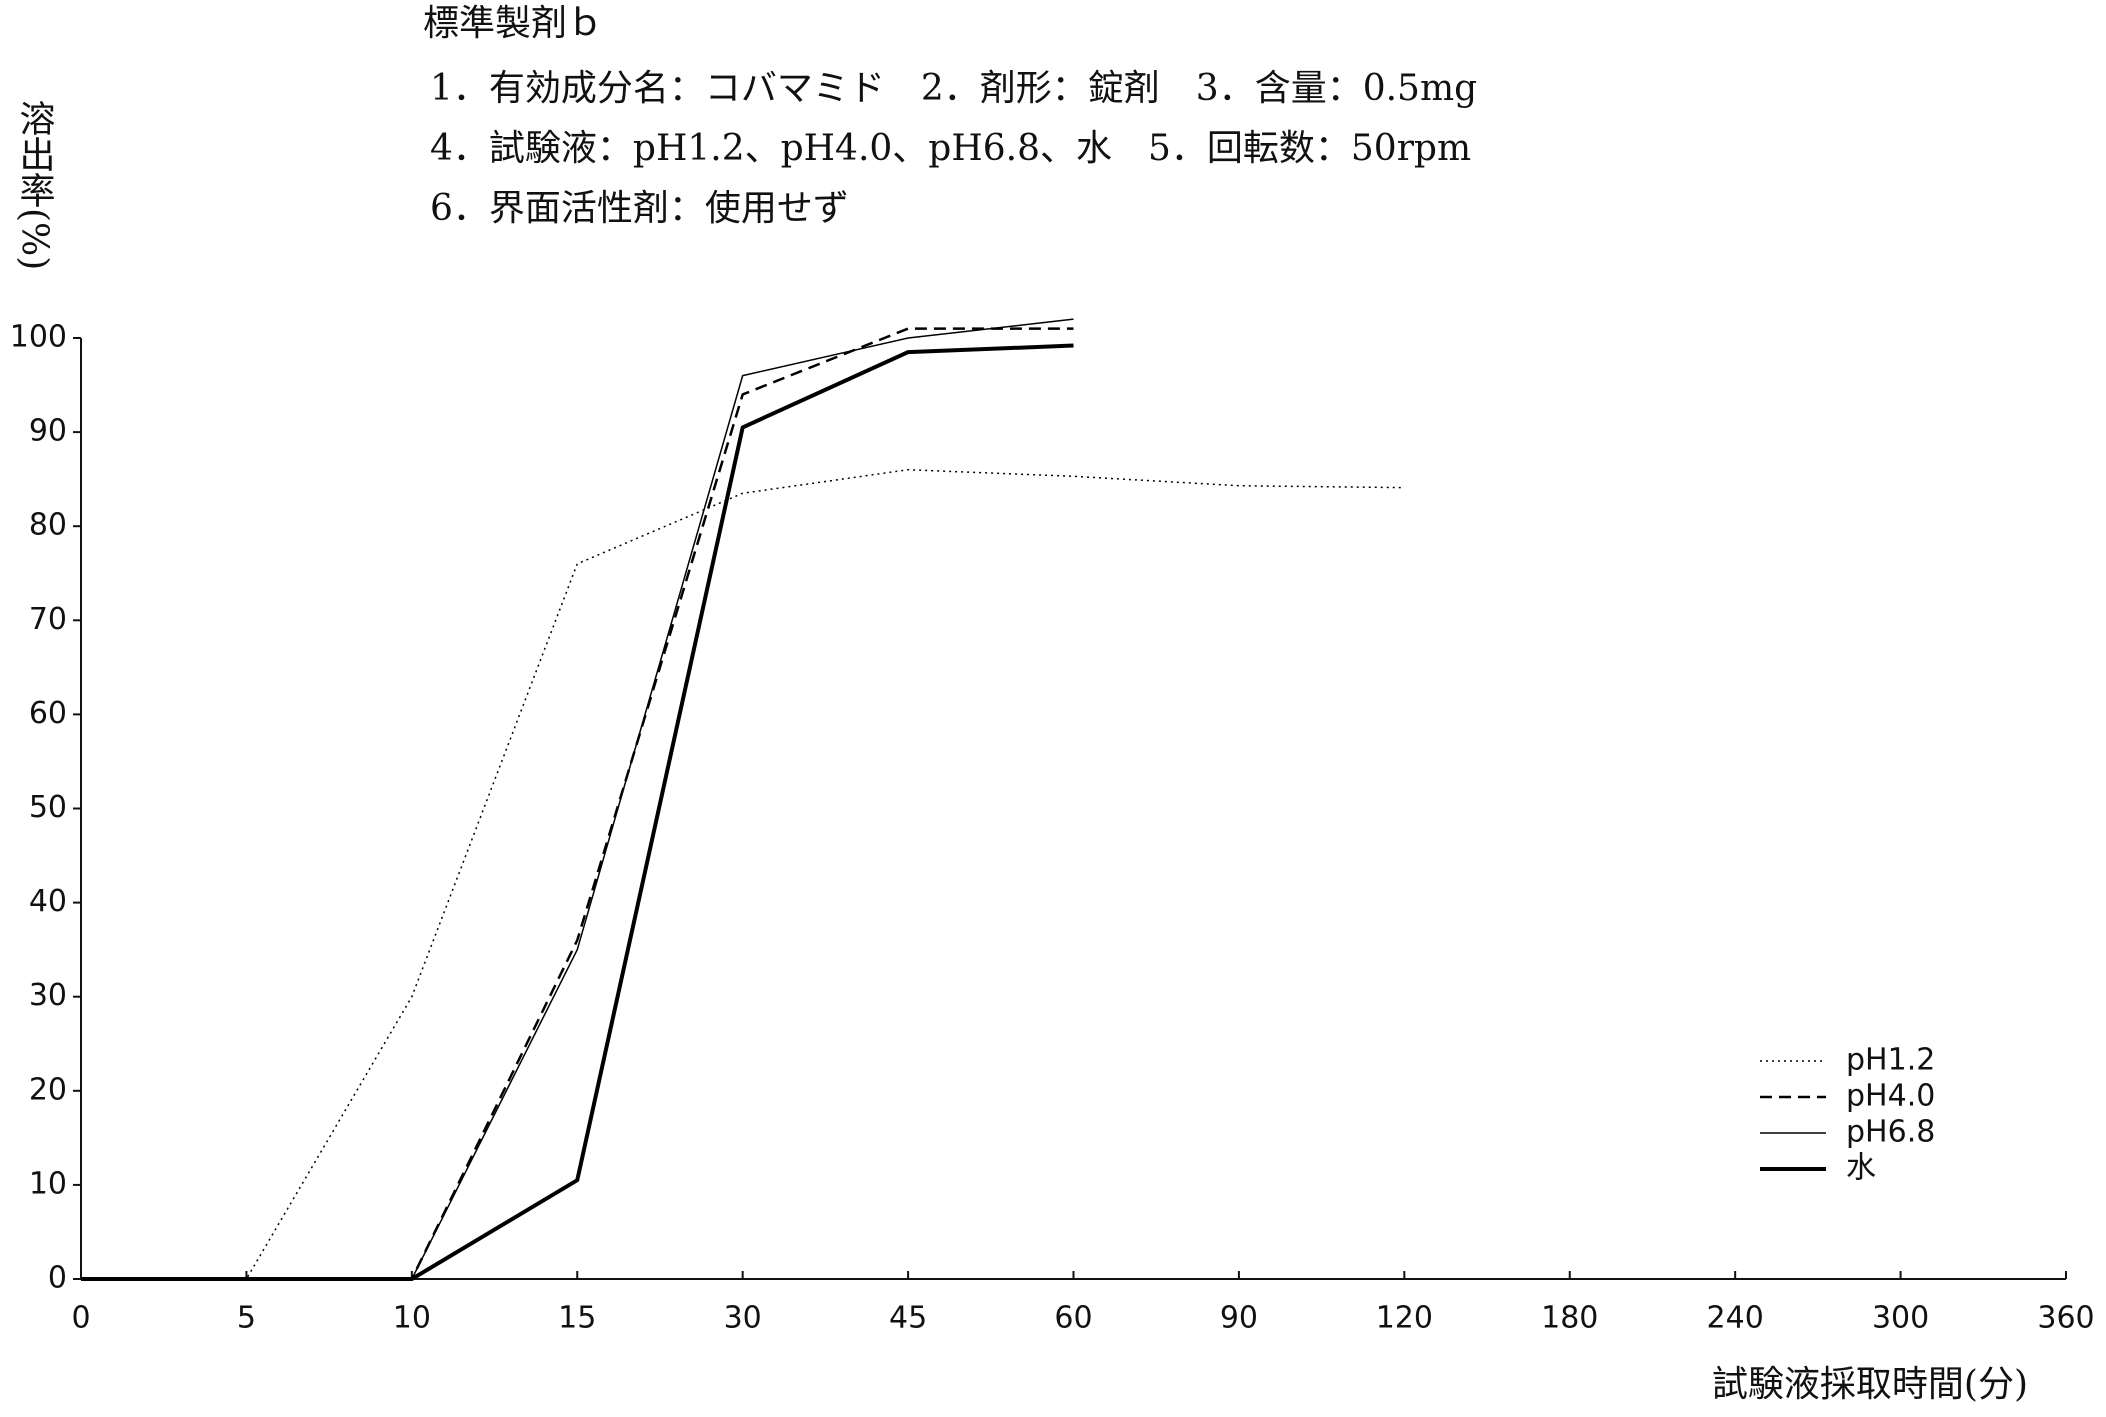  I want to click on y-tick-label: 30, so click(48, 995).